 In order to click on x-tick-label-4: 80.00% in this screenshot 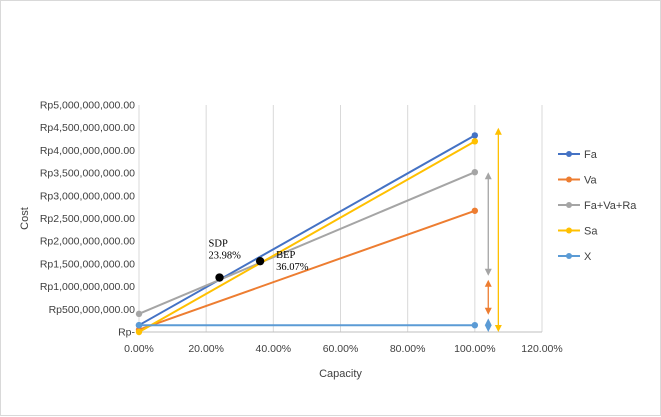, I will do `click(408, 349)`.